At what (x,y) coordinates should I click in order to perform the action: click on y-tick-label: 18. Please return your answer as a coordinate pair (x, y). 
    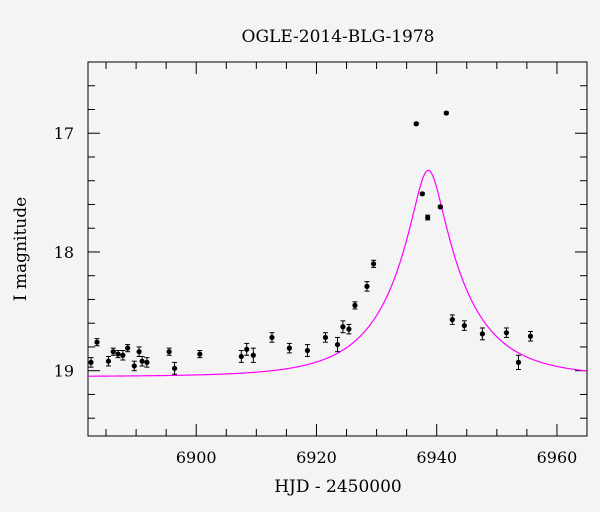
    Looking at the image, I should click on (64, 252).